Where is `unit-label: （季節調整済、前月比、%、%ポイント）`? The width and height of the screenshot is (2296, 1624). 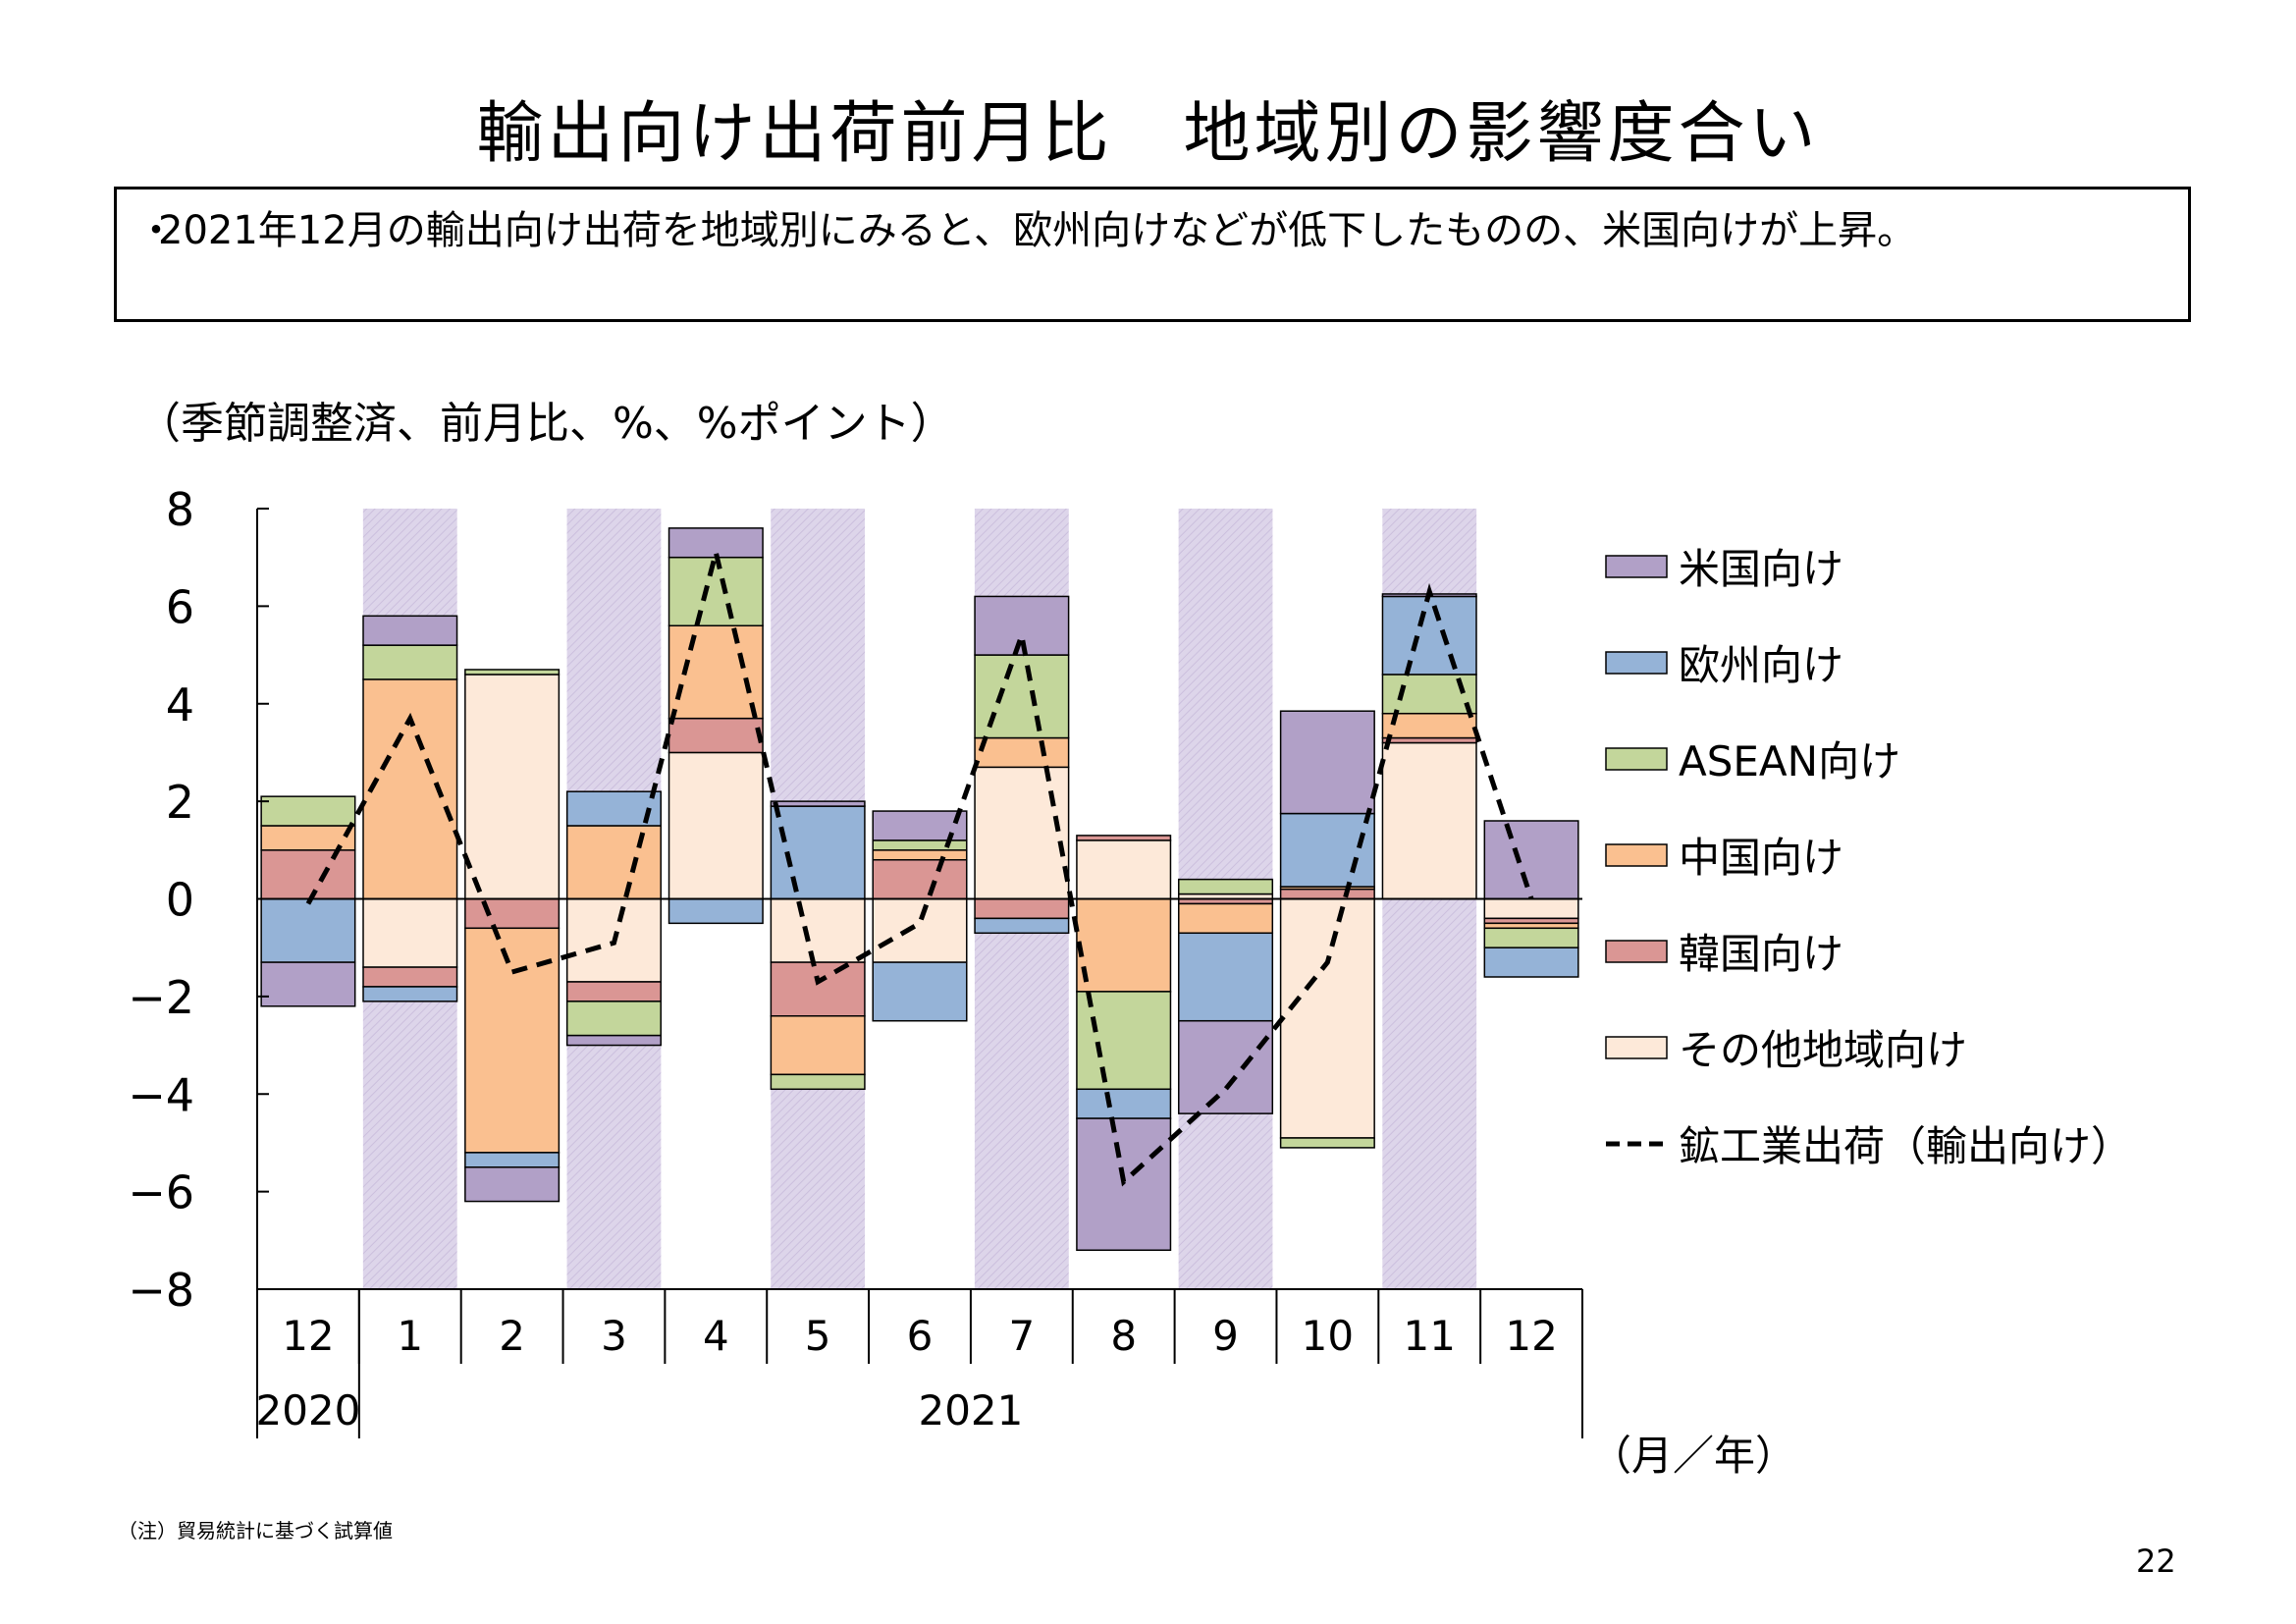 unit-label: （季節調整済、前月比、%、%ポイント） is located at coordinates (545, 424).